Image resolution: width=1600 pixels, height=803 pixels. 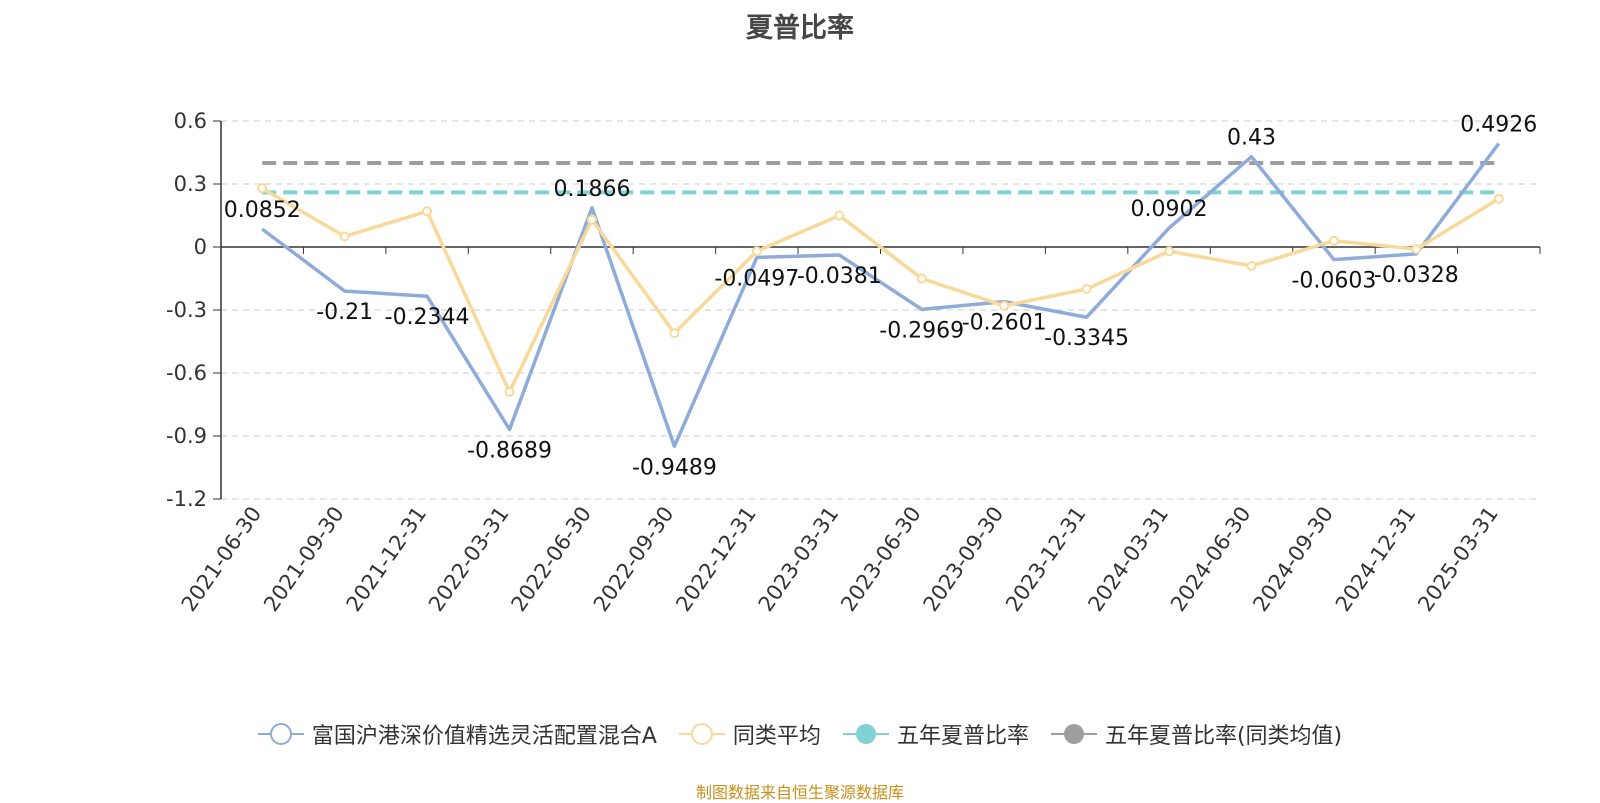 What do you see at coordinates (921, 330) in the screenshot?
I see `data-label: -0.2969` at bounding box center [921, 330].